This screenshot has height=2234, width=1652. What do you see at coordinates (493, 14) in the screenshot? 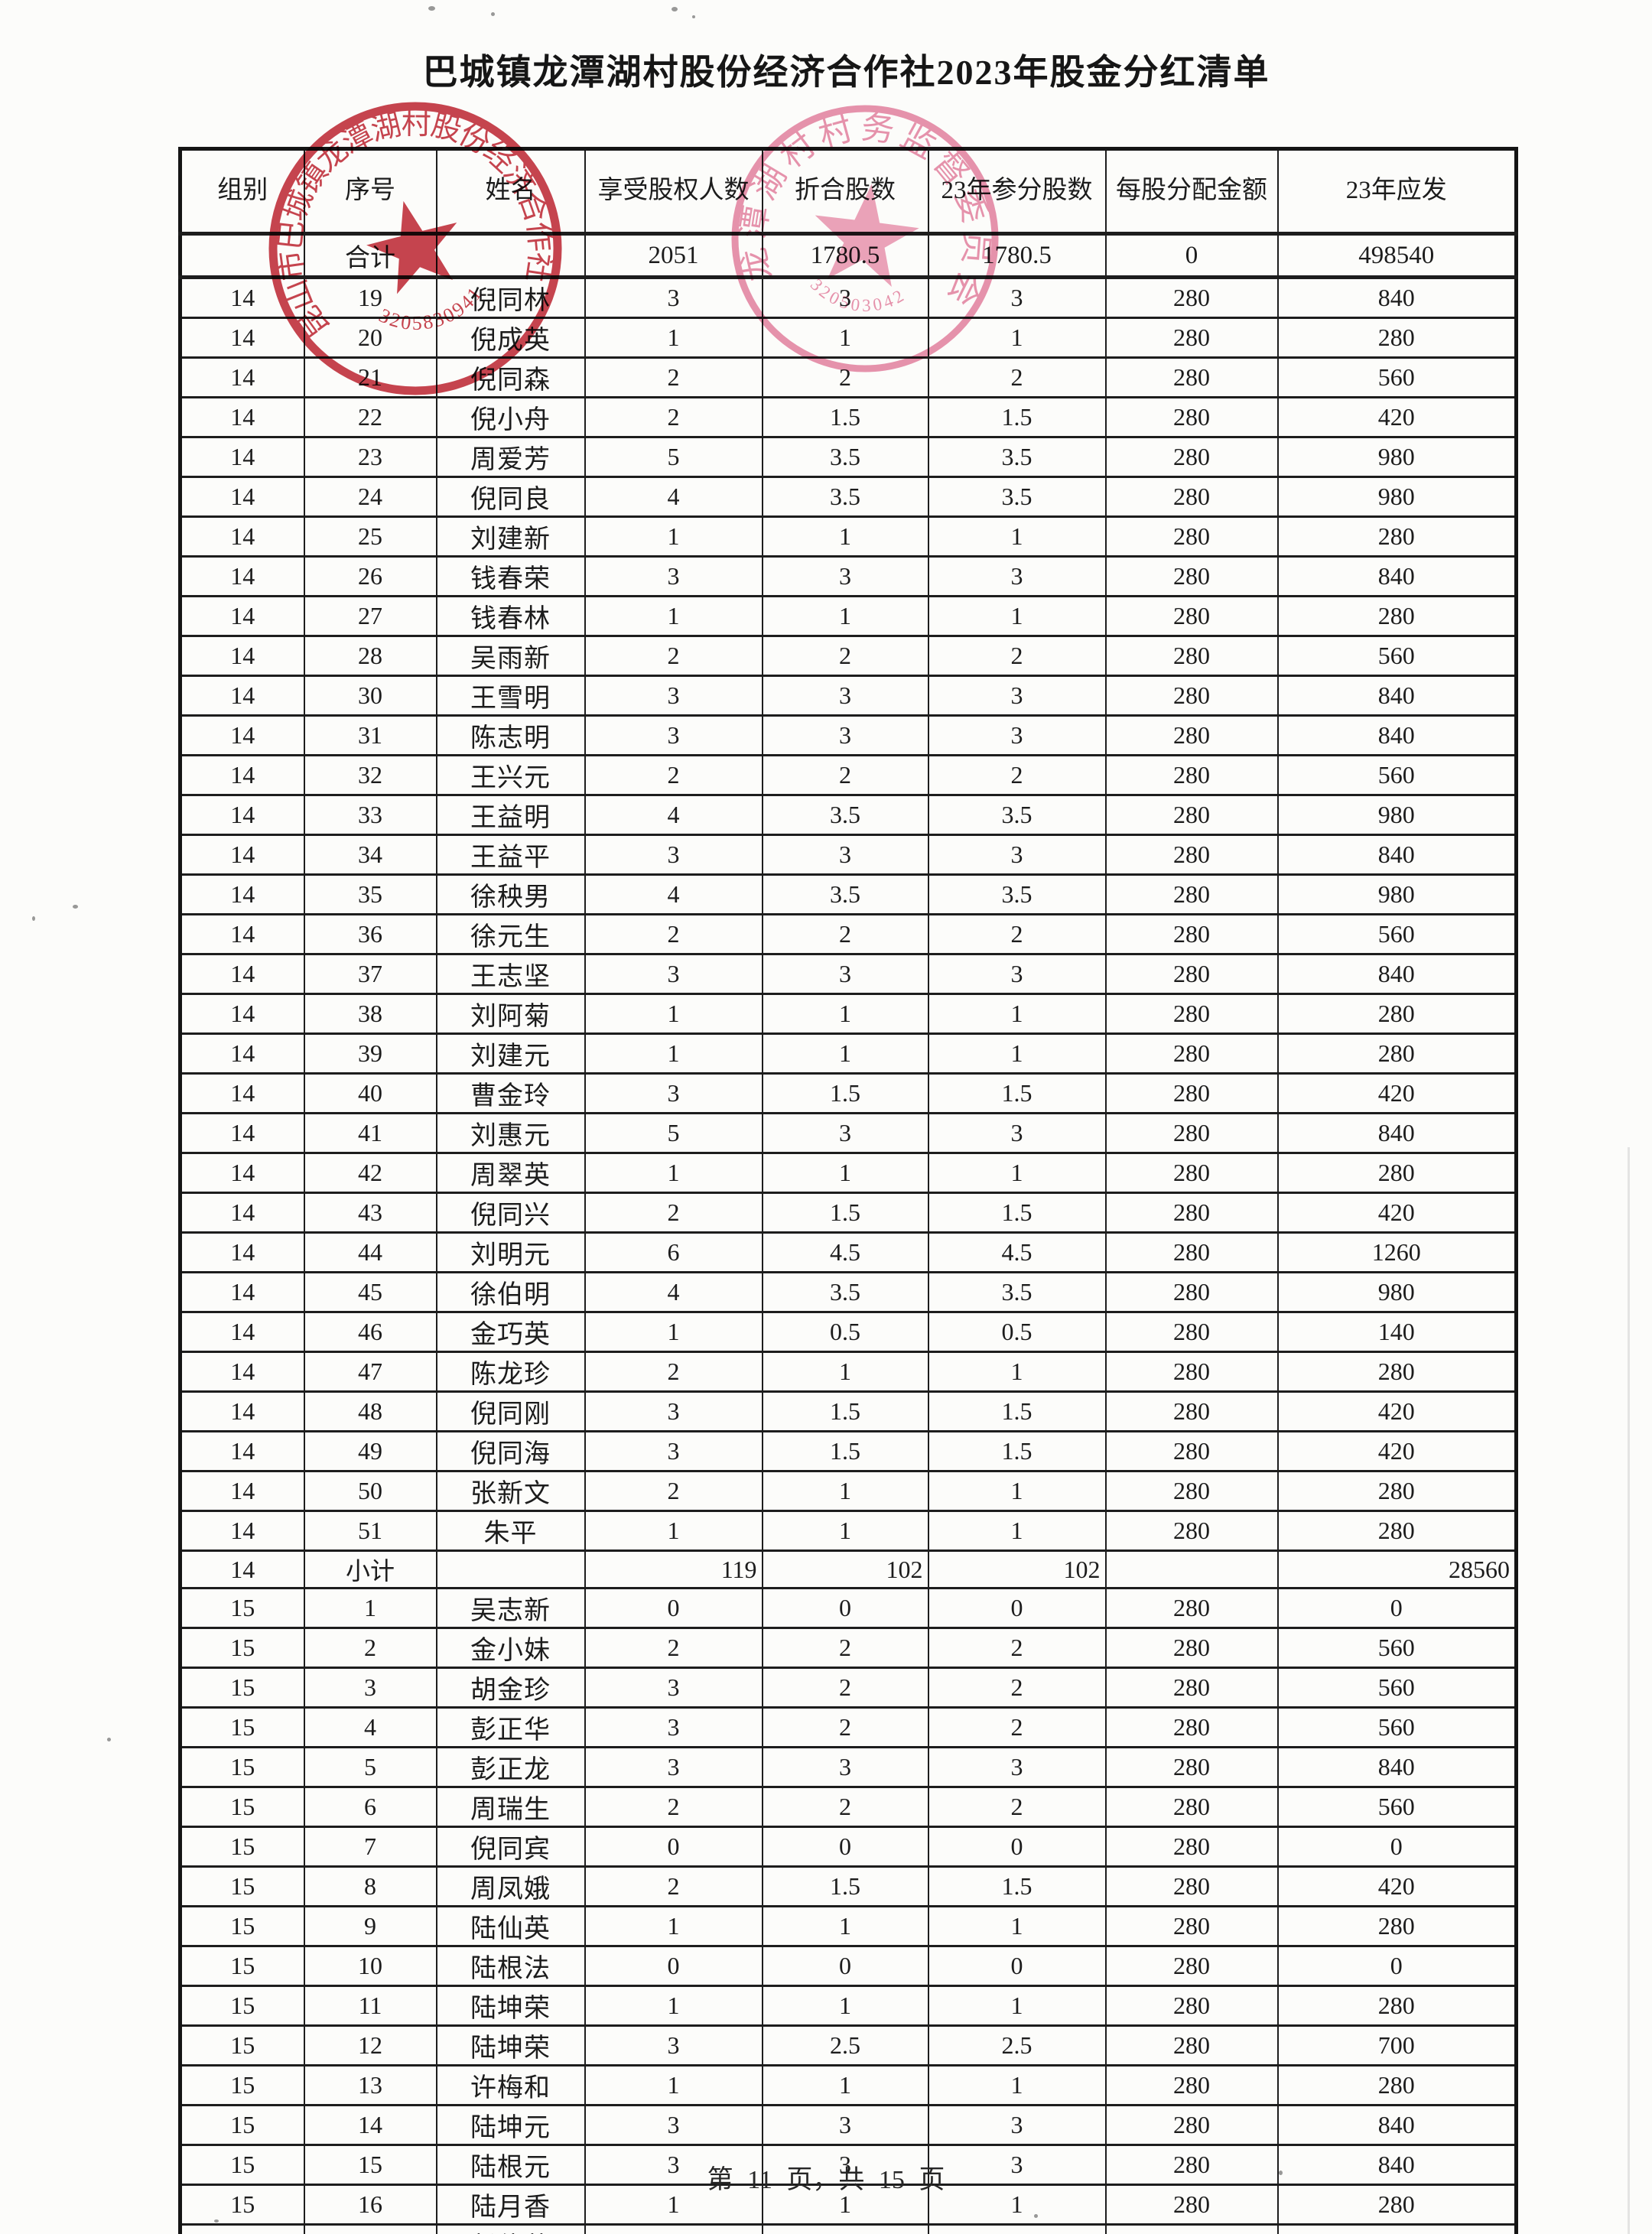
I see `scan-speck` at bounding box center [493, 14].